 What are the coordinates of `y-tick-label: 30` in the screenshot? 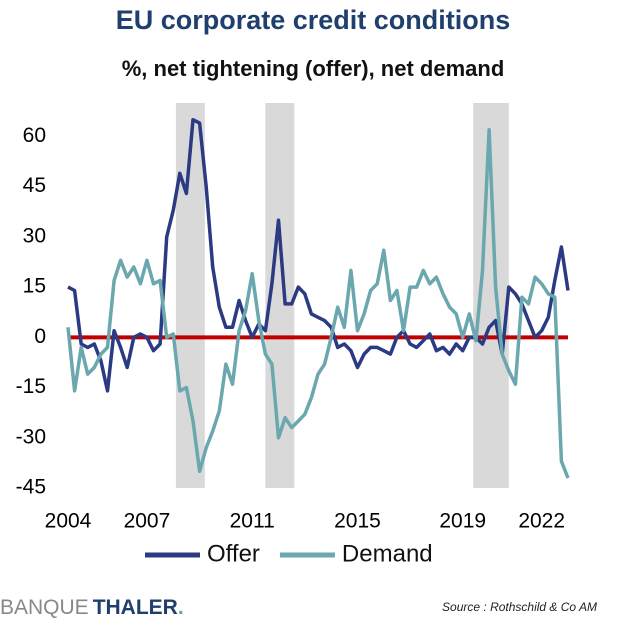 It's located at (34, 235).